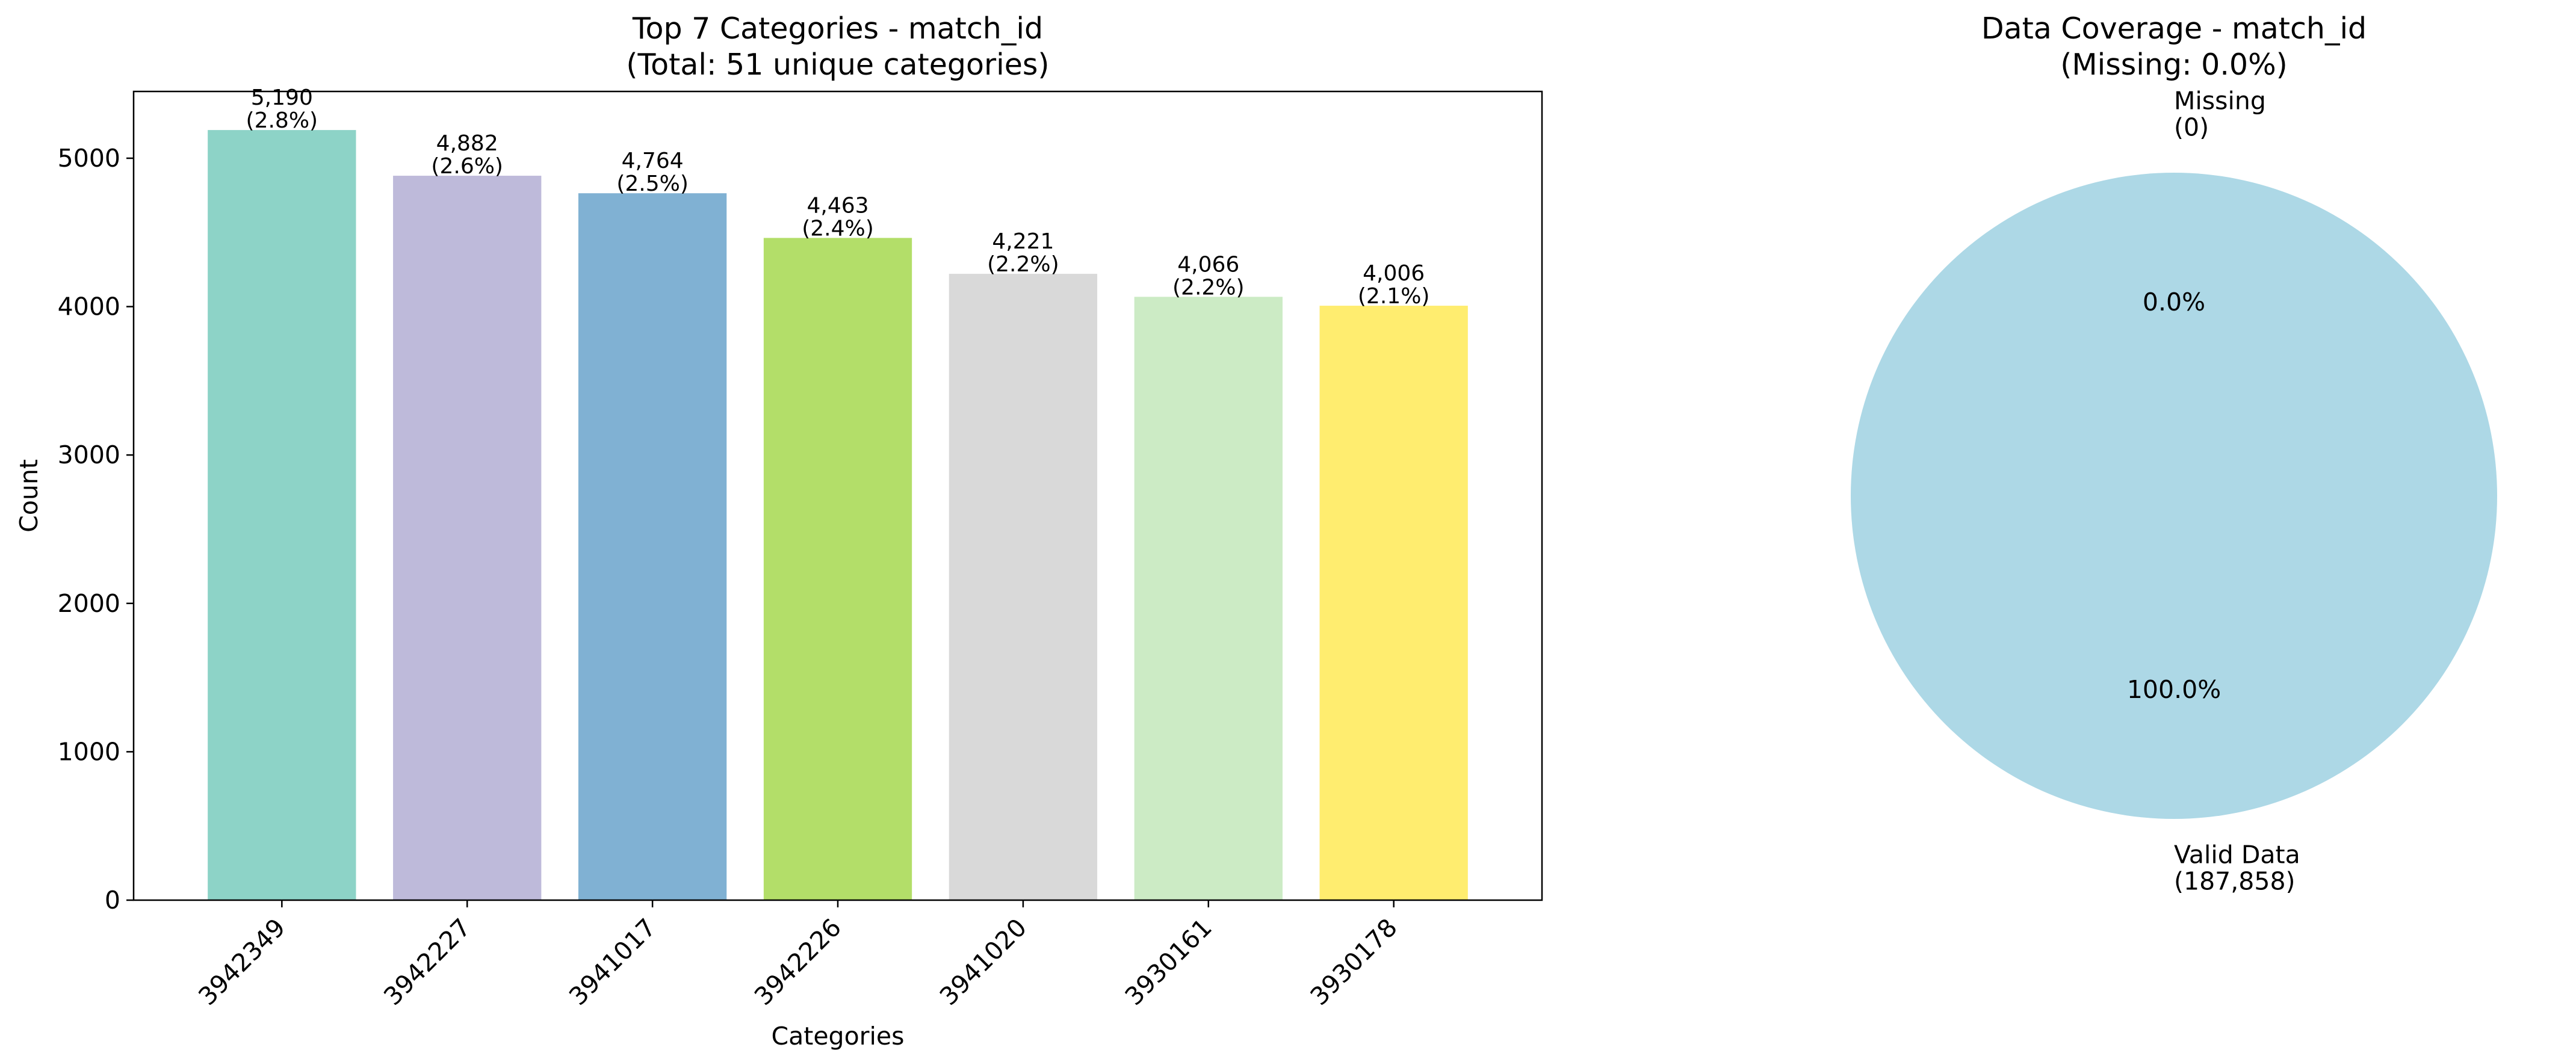 This screenshot has height=1059, width=2576. I want to click on y-tick-label: 1000, so click(89, 751).